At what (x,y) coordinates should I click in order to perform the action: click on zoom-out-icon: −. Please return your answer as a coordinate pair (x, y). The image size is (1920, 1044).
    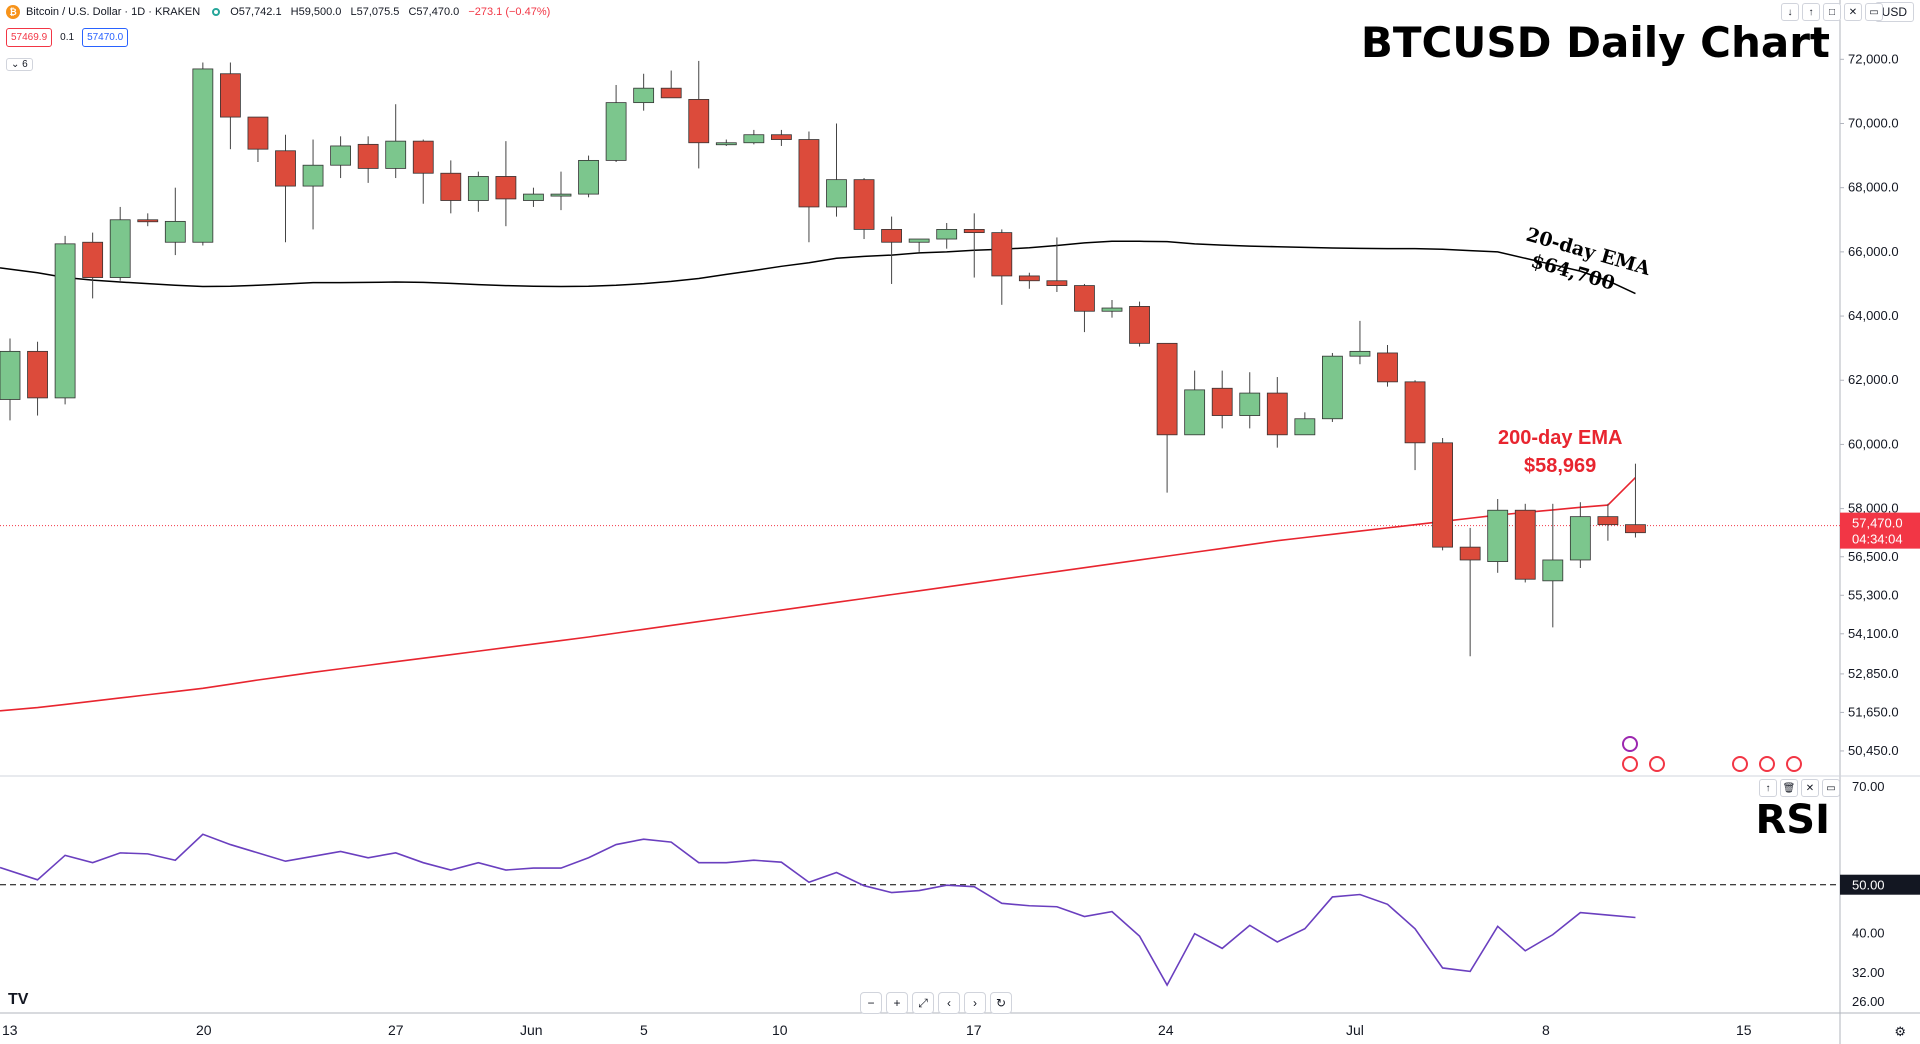
    Looking at the image, I should click on (871, 1003).